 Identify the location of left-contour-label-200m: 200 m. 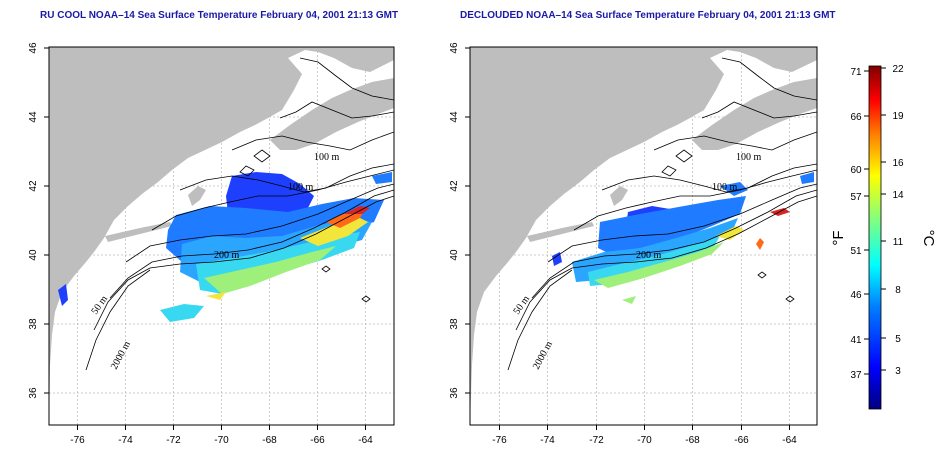
(227, 255).